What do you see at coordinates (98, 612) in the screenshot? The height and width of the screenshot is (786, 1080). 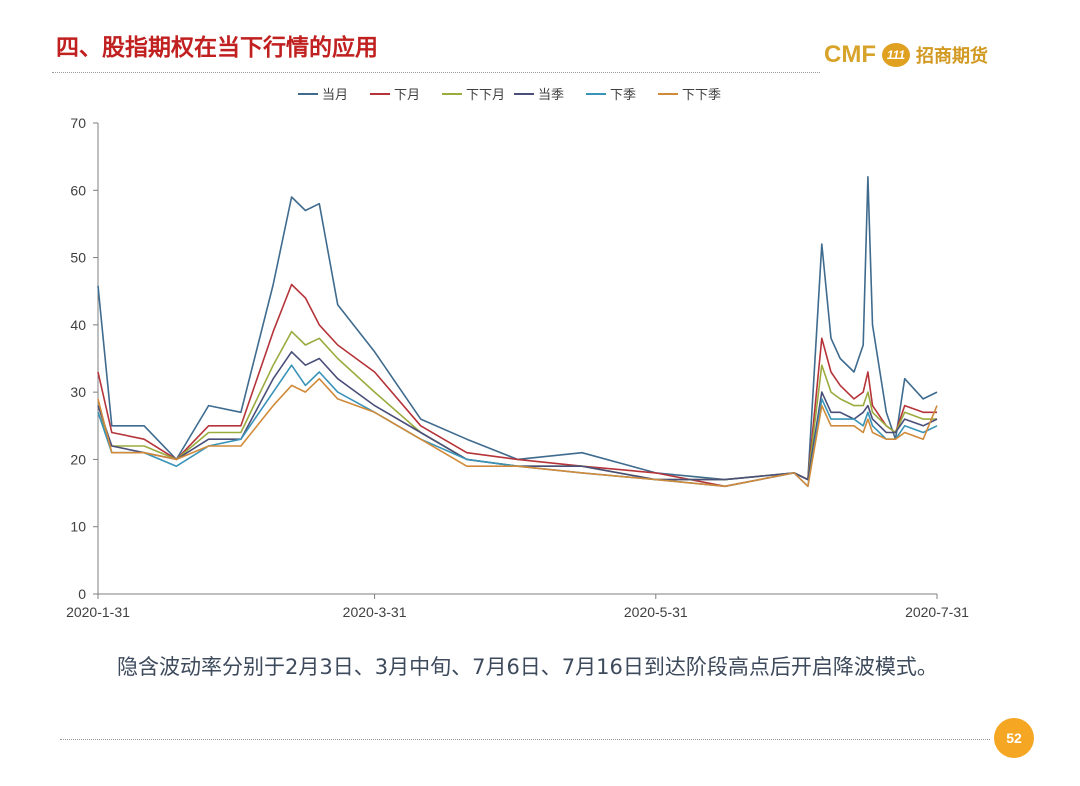 I see `x-tick-label: 2020-1-31` at bounding box center [98, 612].